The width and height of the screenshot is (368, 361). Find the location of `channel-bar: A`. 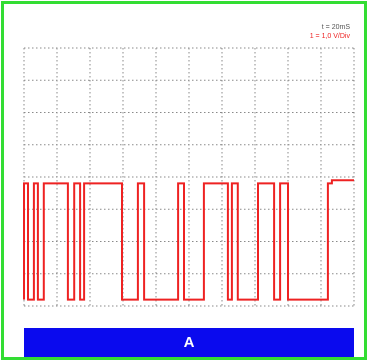

channel-bar: A is located at coordinates (189, 342).